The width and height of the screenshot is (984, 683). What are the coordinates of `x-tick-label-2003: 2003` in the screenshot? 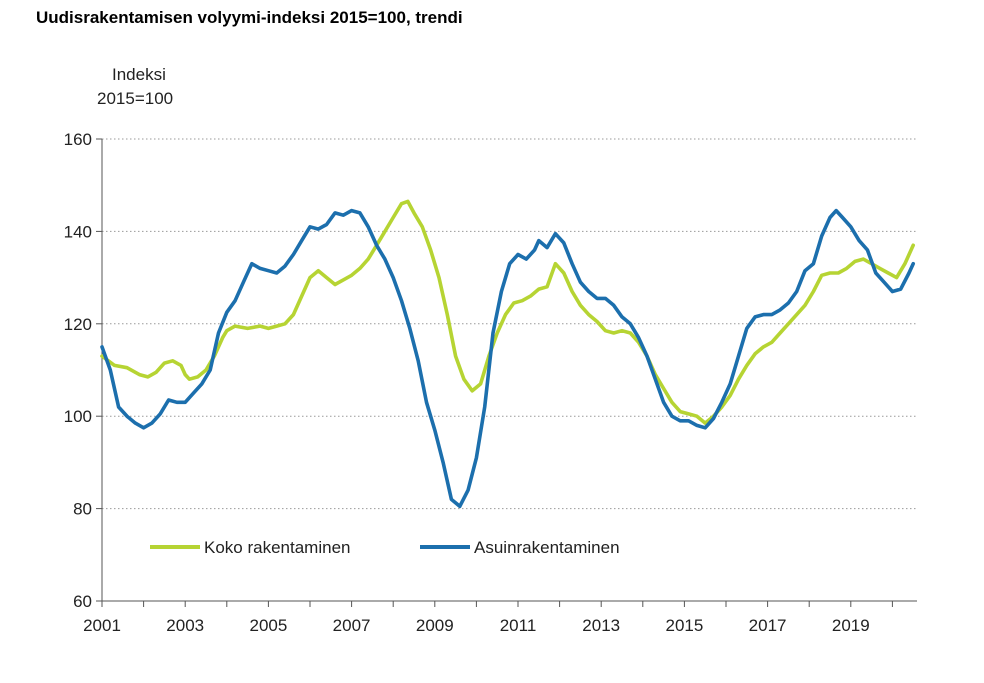 It's located at (185, 625).